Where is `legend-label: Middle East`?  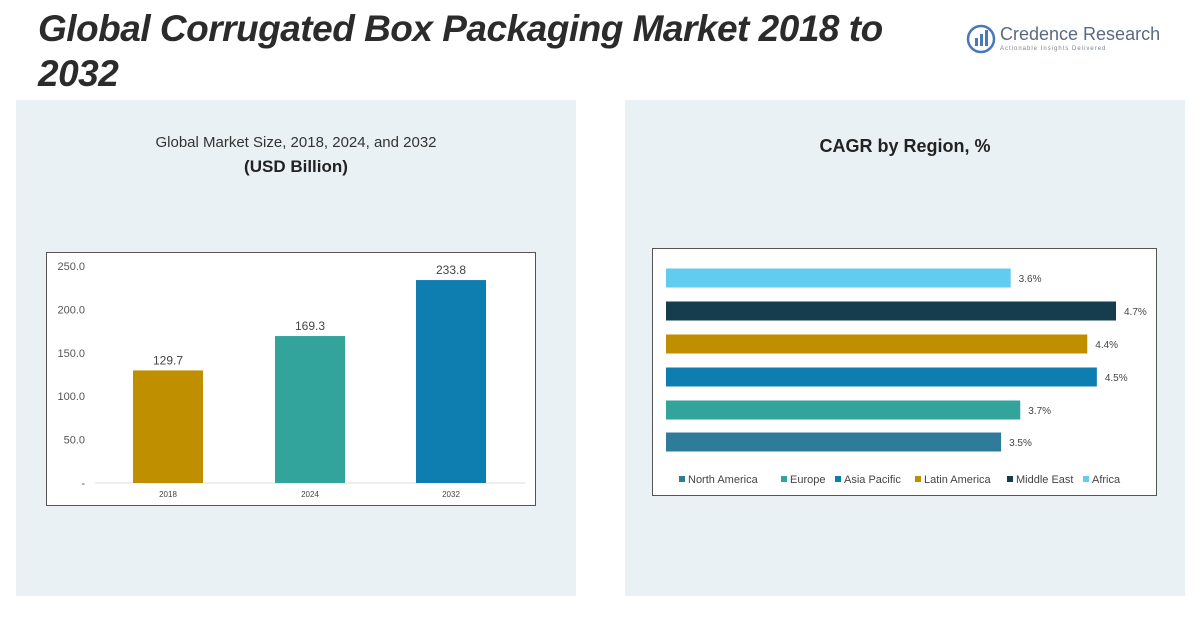
legend-label: Middle East is located at coordinates (1044, 480).